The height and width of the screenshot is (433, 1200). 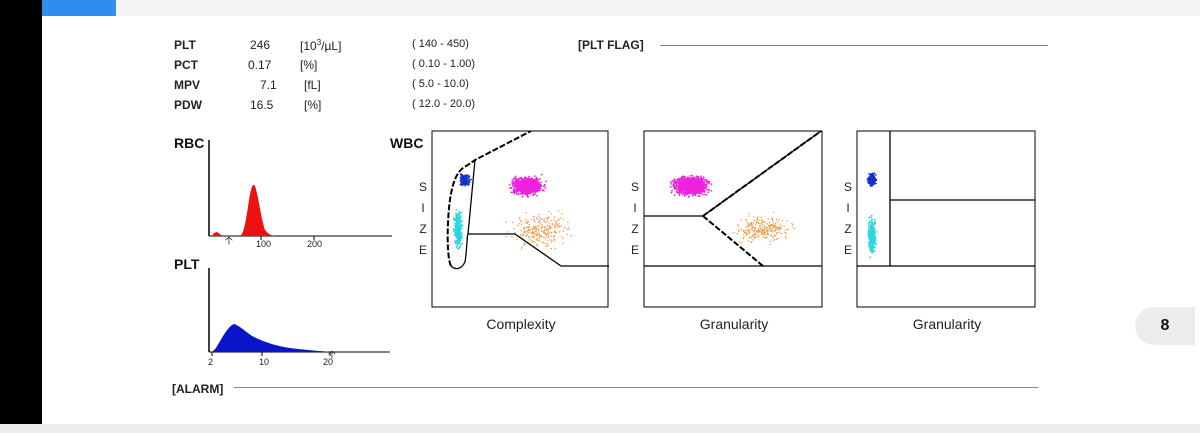 What do you see at coordinates (854, 45) in the screenshot?
I see `plt-flag-divider` at bounding box center [854, 45].